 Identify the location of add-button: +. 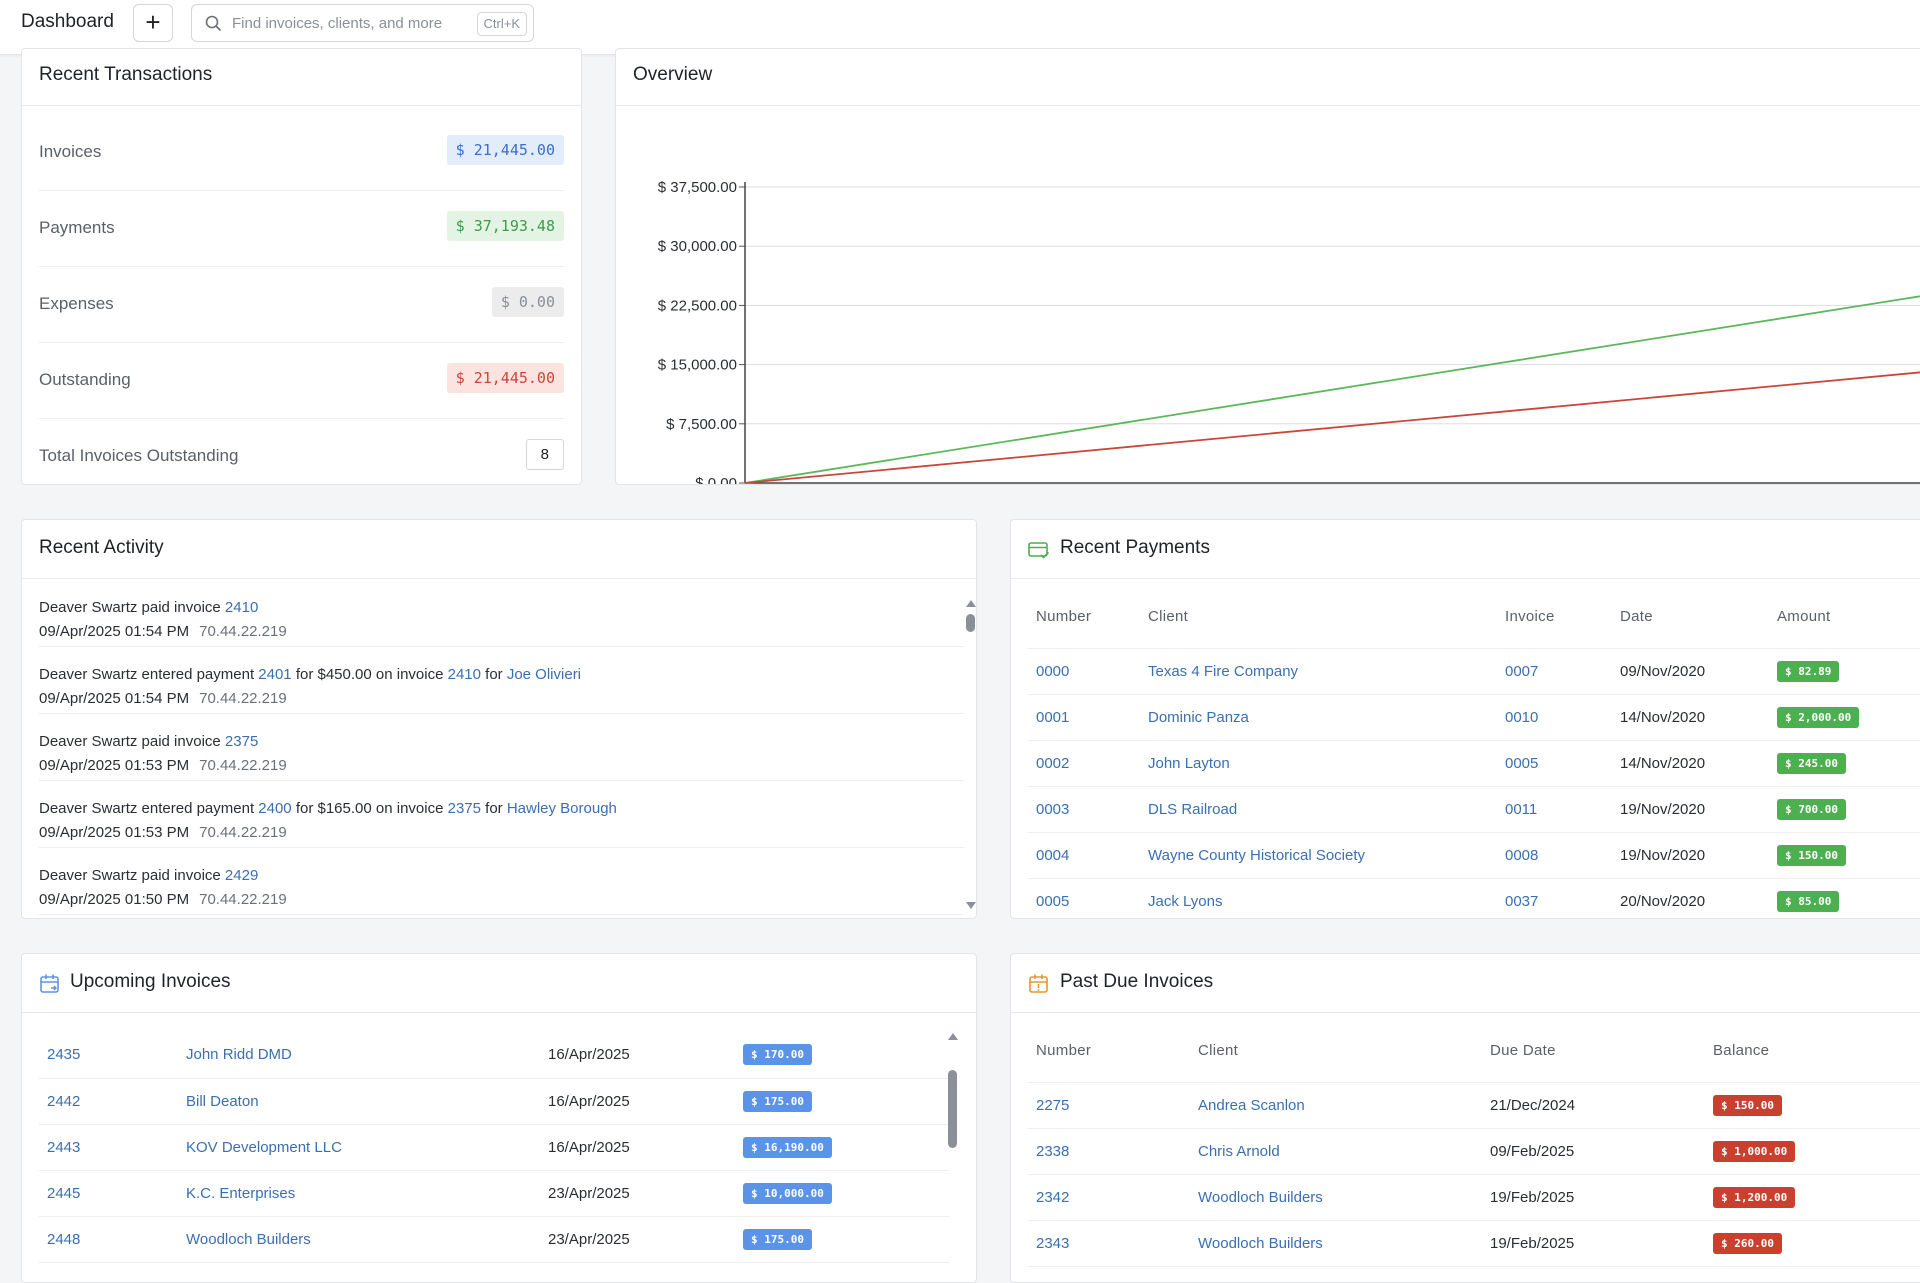
(153, 23).